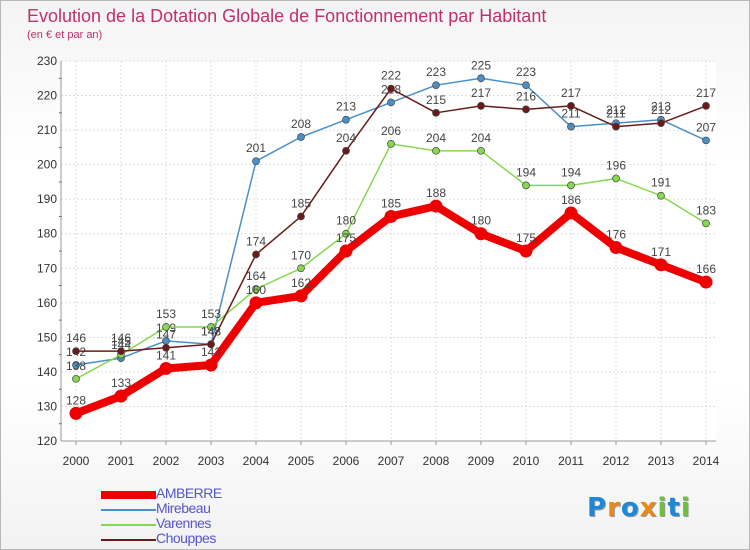 This screenshot has height=550, width=750. Describe the element at coordinates (661, 107) in the screenshot. I see `data-label: 213` at that location.